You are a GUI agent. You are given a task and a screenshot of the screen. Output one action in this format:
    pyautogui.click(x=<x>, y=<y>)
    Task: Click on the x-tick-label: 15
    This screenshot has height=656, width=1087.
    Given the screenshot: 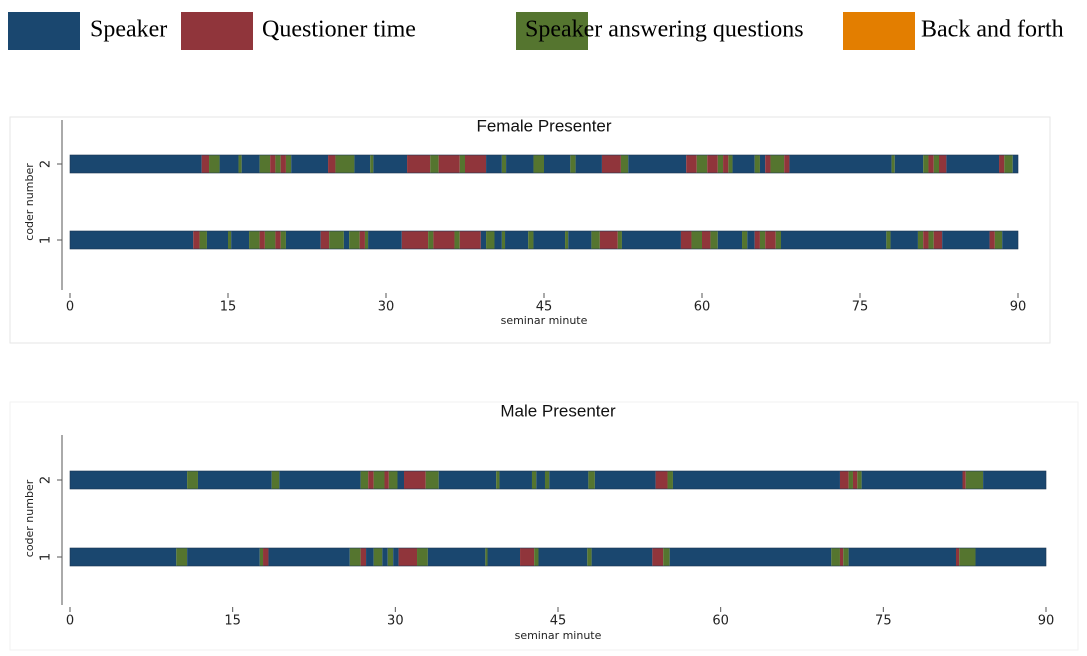 What is the action you would take?
    pyautogui.click(x=232, y=621)
    